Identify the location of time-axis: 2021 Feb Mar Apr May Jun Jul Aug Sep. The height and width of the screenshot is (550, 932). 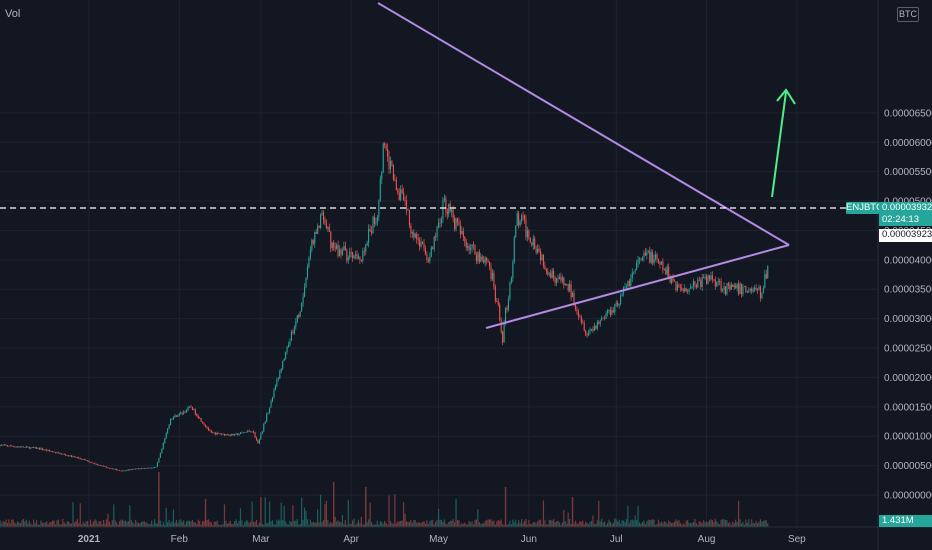
(442, 539).